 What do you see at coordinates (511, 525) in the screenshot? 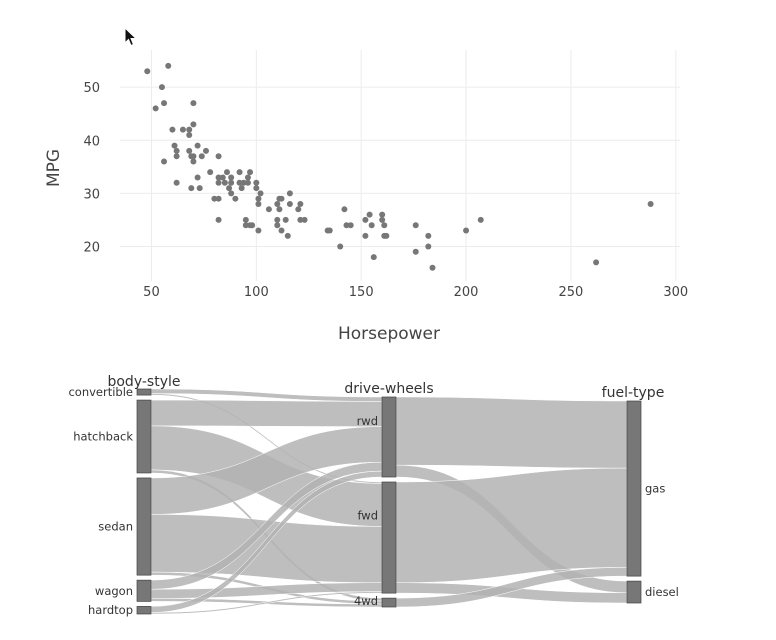
I see `ribbon-fwd-gas` at bounding box center [511, 525].